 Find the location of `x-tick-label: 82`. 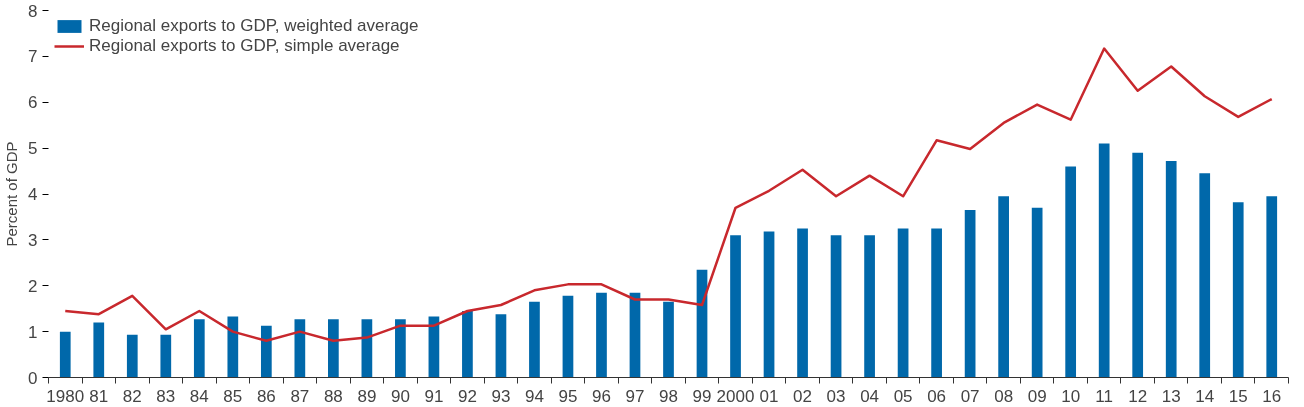

x-tick-label: 82 is located at coordinates (132, 396).